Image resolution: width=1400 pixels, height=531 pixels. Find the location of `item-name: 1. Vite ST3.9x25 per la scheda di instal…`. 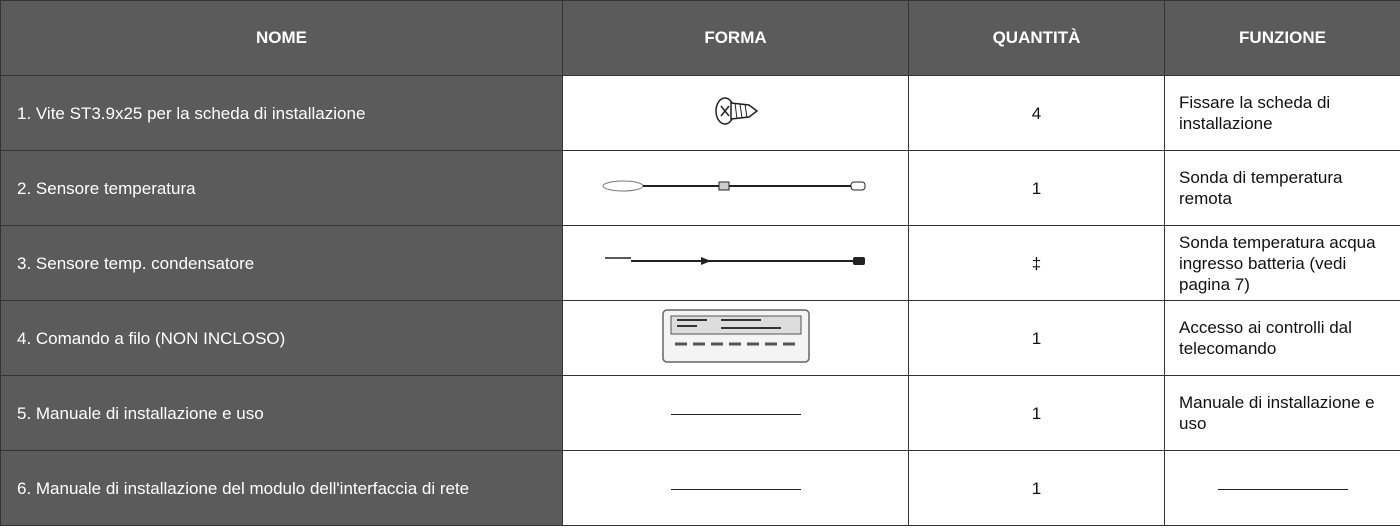

item-name: 1. Vite ST3.9x25 per la scheda di instal… is located at coordinates (281, 113).